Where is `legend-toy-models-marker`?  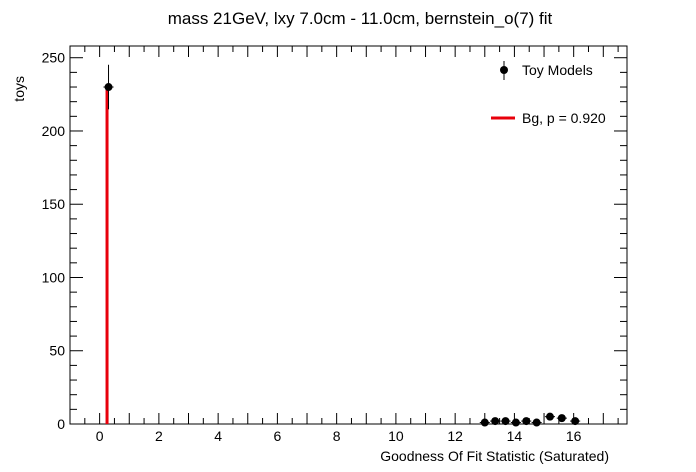 legend-toy-models-marker is located at coordinates (504, 70).